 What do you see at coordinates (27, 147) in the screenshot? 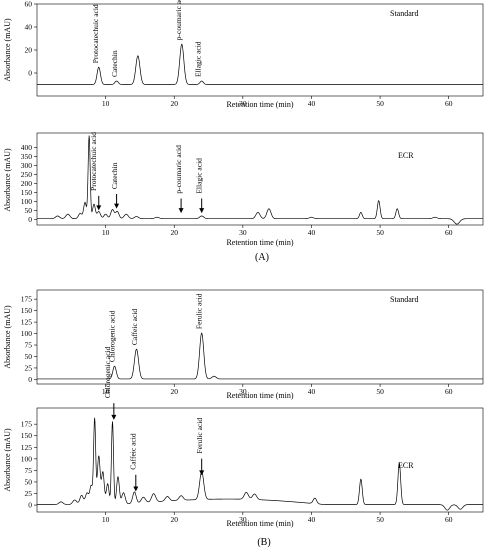
I see `y-tick-label: 400` at bounding box center [27, 147].